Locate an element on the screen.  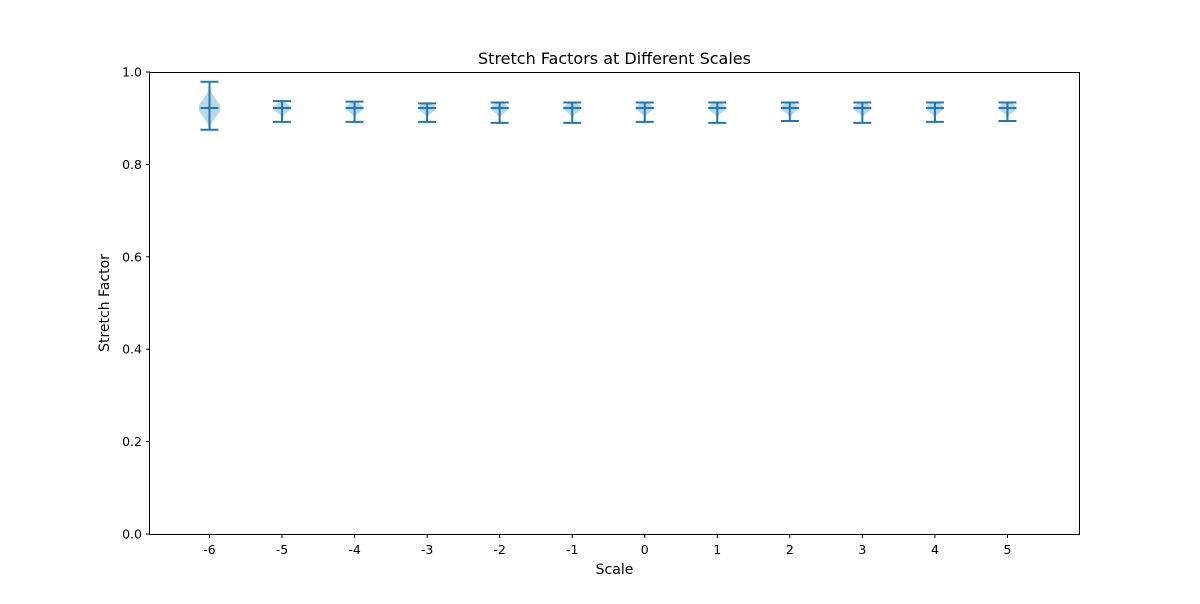
y-tick-label: 0.2 is located at coordinates (132, 441).